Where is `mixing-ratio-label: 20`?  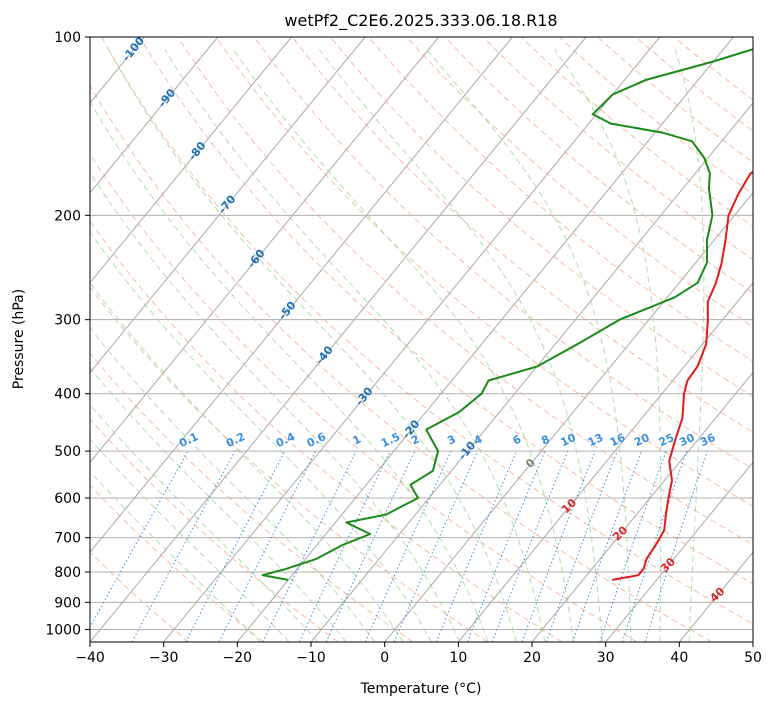
mixing-ratio-label: 20 is located at coordinates (642, 440).